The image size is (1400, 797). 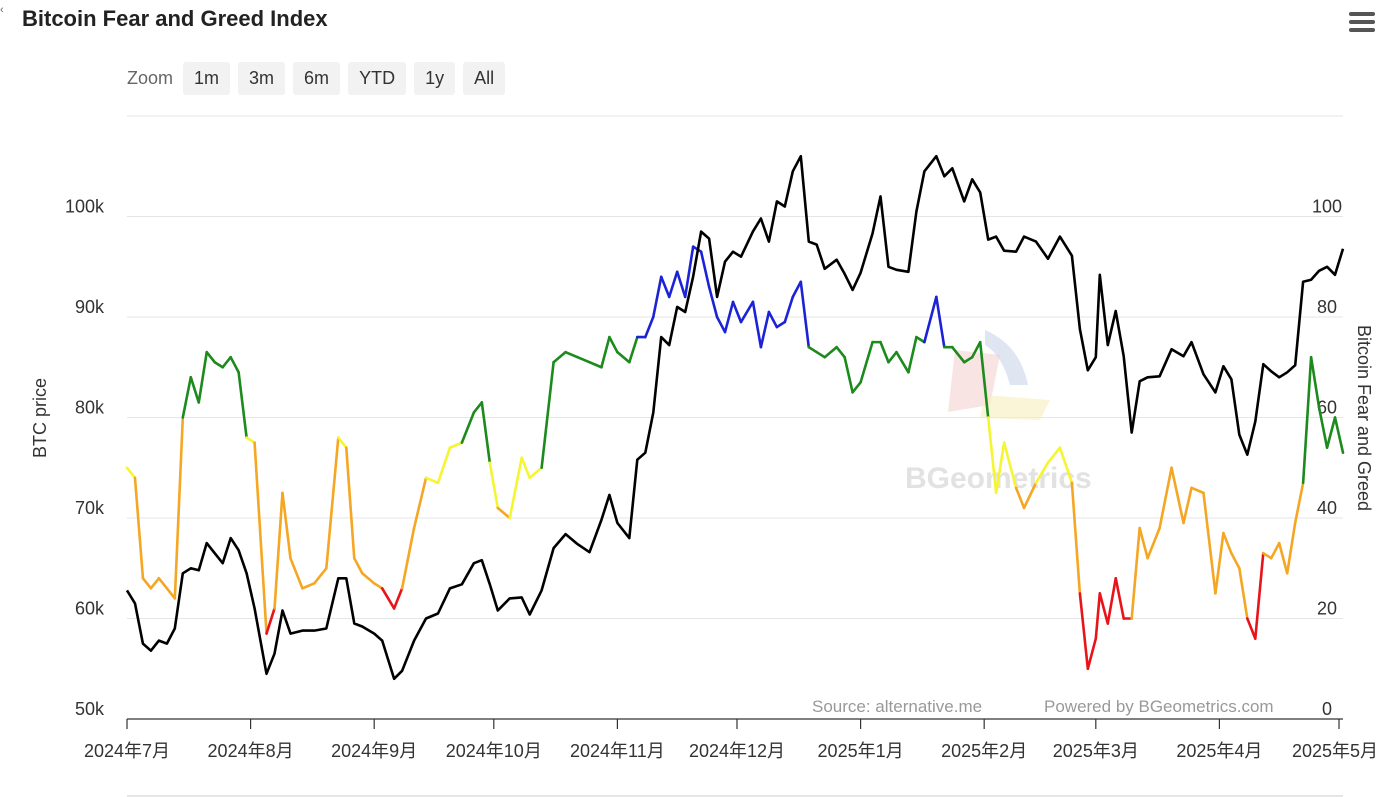 I want to click on x-tick-label: 2025年1月, so click(x=861, y=751).